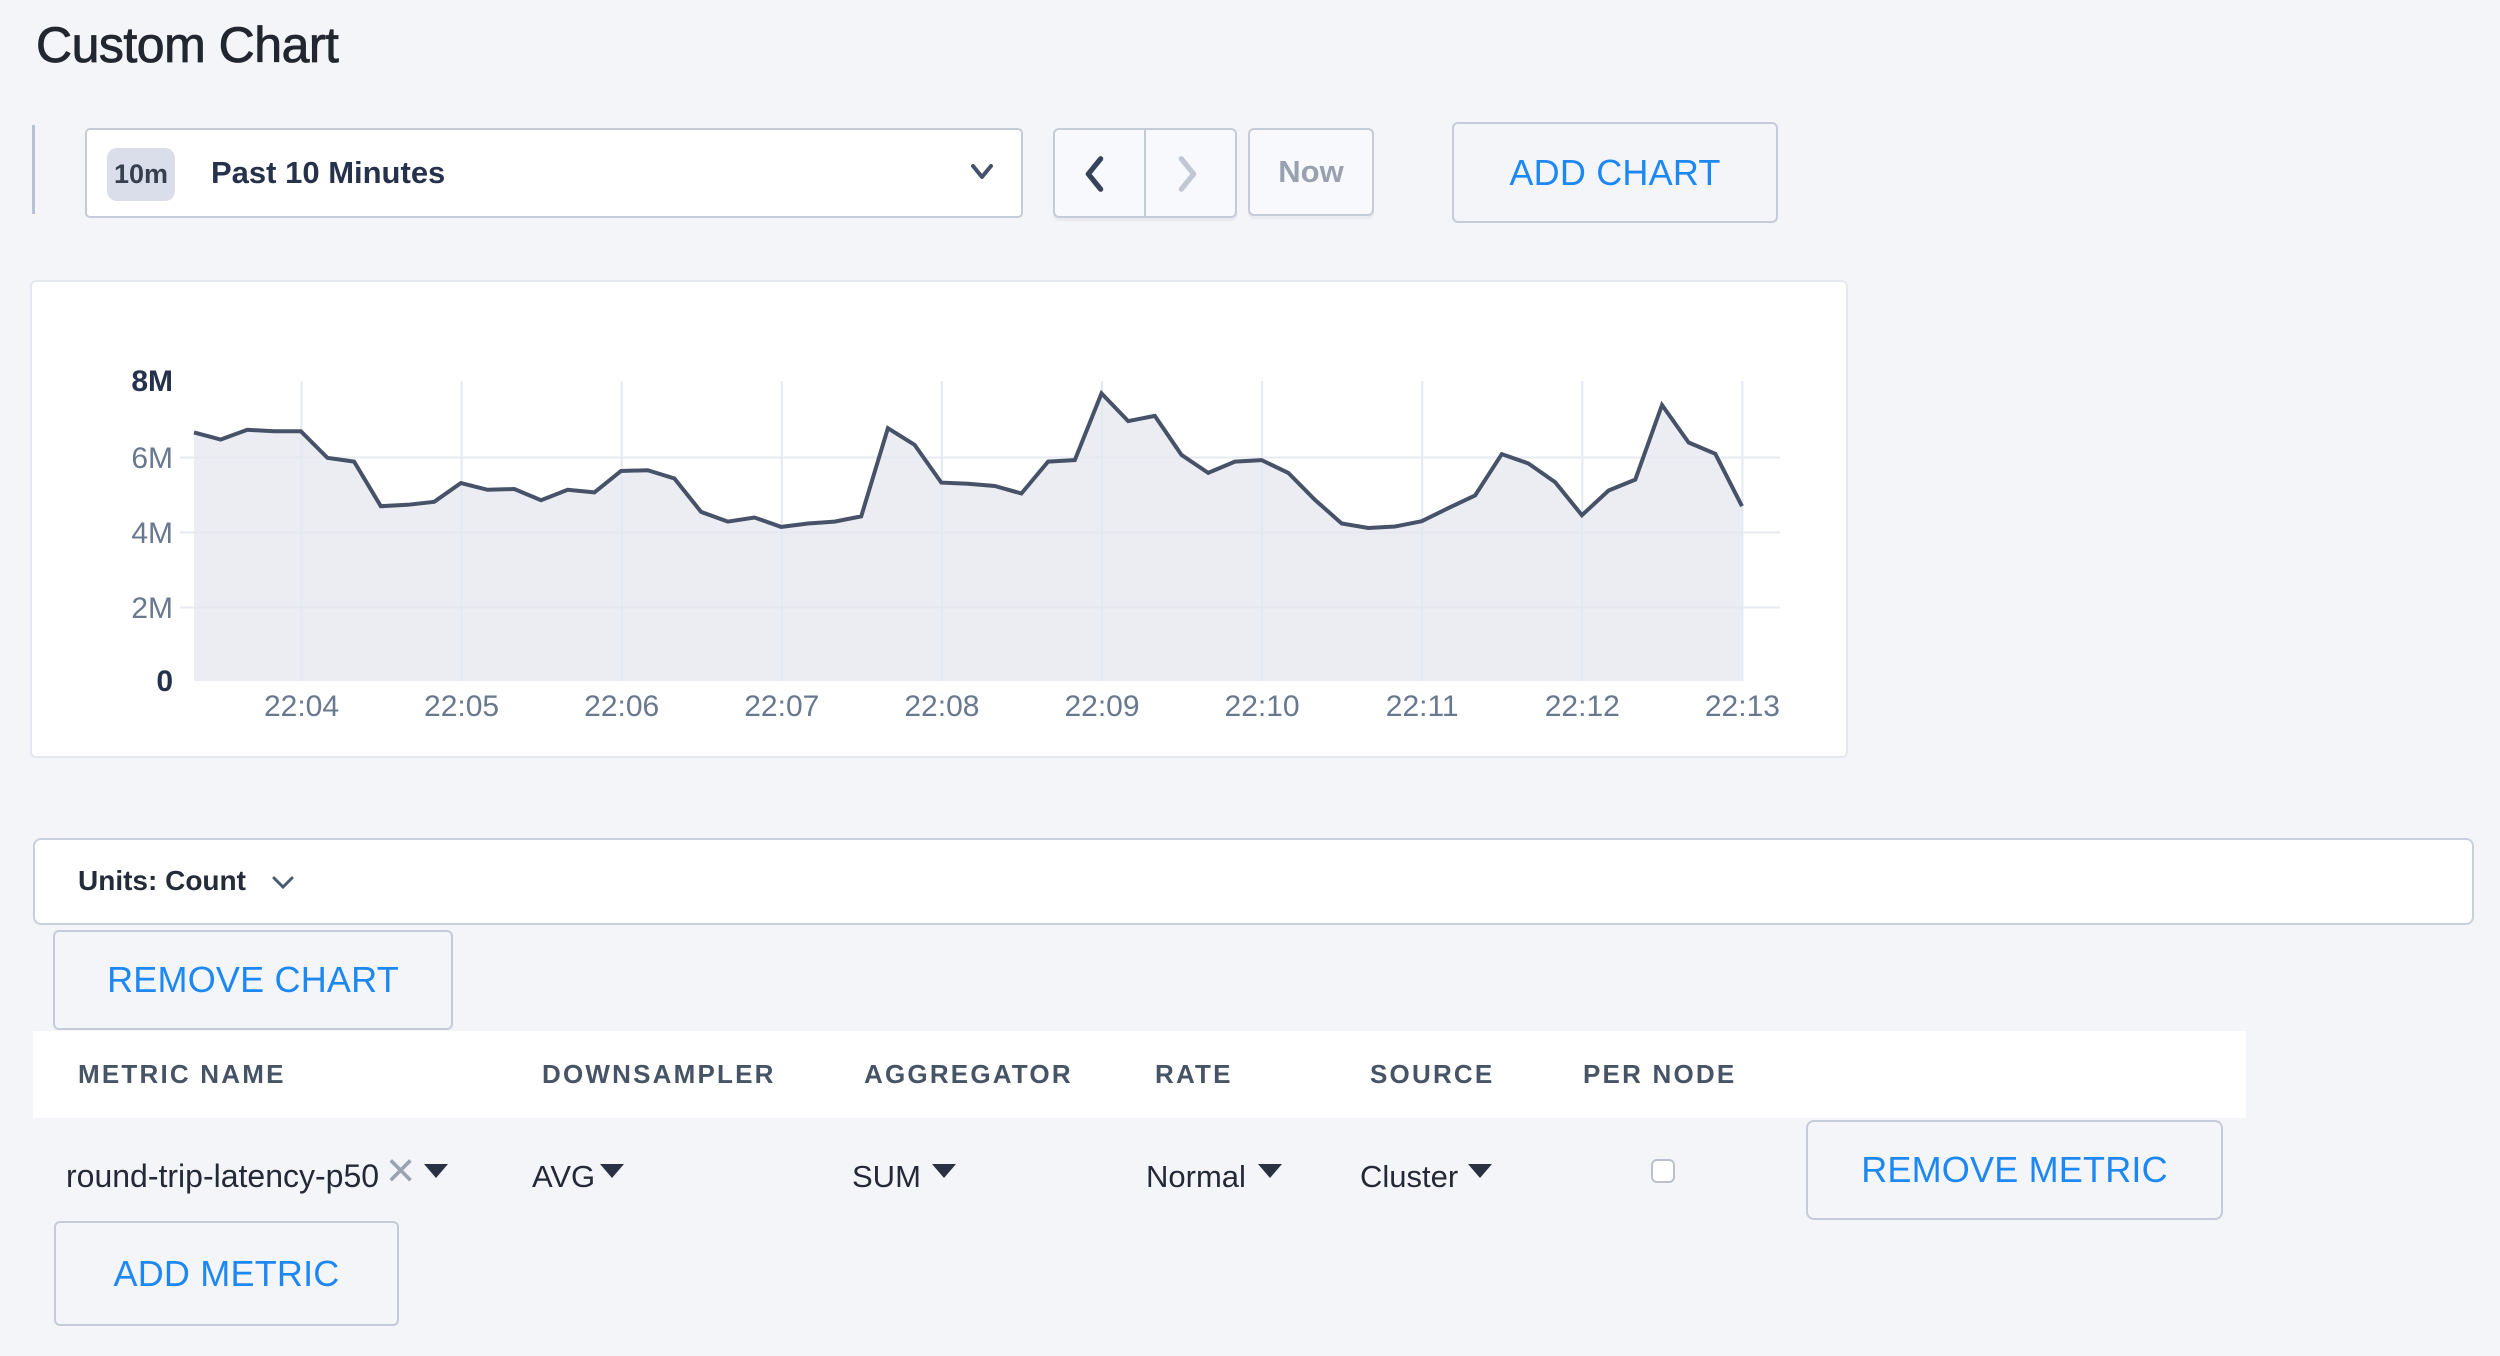 The width and height of the screenshot is (2500, 1356). What do you see at coordinates (1262, 706) in the screenshot?
I see `svg-text: 22:10` at bounding box center [1262, 706].